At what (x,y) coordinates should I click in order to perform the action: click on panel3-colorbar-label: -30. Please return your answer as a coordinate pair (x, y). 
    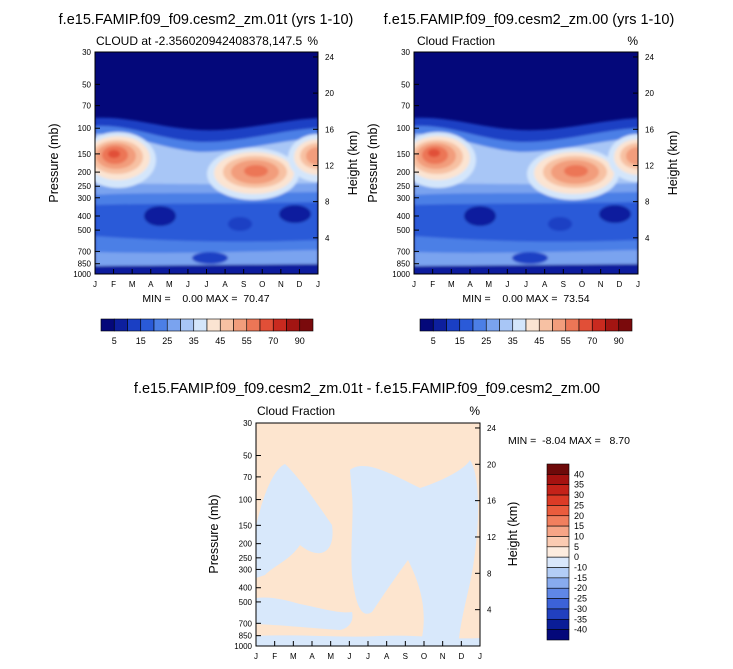
    Looking at the image, I should click on (580, 609).